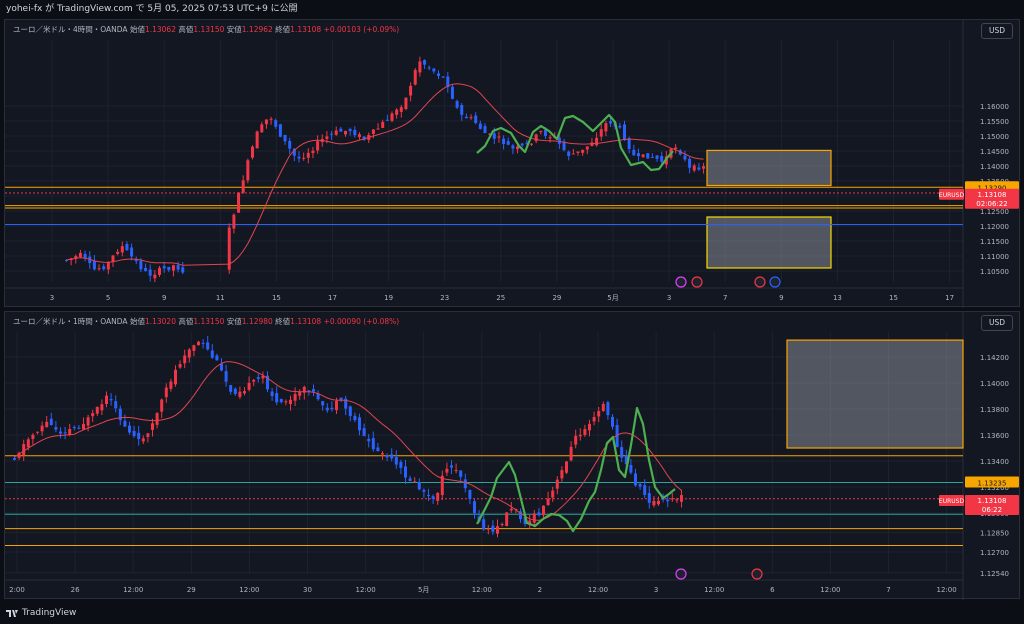 This screenshot has height=624, width=1024. Describe the element at coordinates (994, 257) in the screenshot. I see `y-tick-label: 1.11000` at that location.